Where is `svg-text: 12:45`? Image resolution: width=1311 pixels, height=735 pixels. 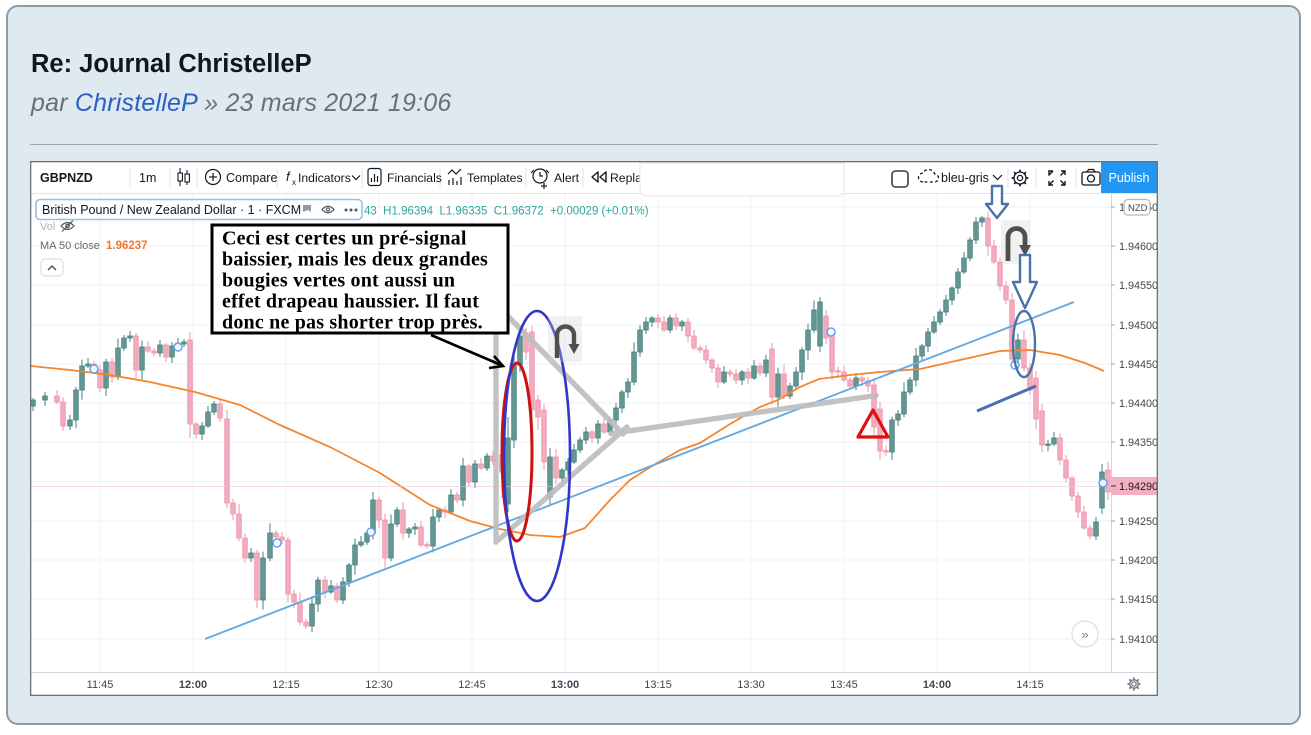
svg-text: 12:45 is located at coordinates (472, 685).